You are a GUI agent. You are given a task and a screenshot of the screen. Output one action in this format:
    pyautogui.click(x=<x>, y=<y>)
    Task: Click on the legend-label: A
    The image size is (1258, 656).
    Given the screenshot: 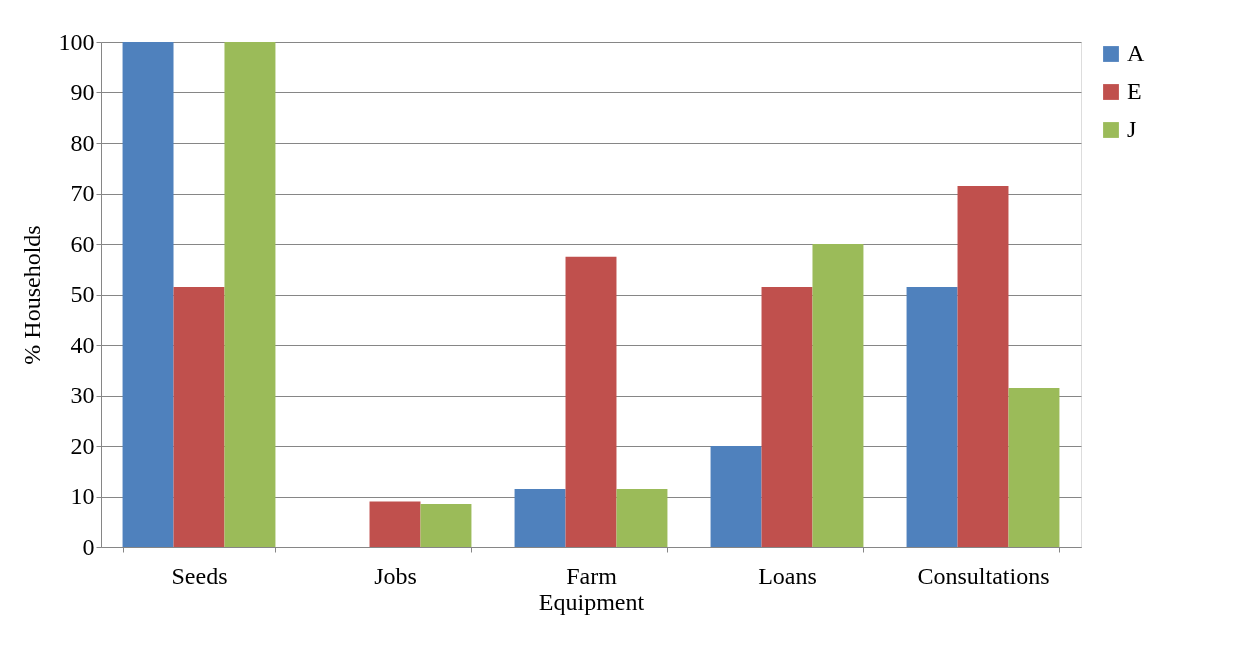 What is the action you would take?
    pyautogui.click(x=1136, y=53)
    